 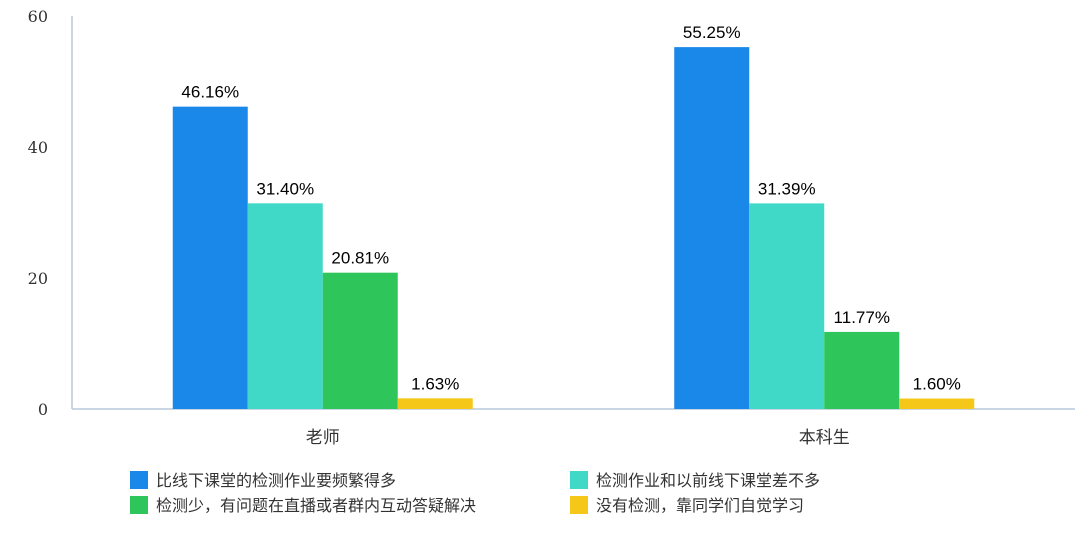 What do you see at coordinates (276, 480) in the screenshot?
I see `legend-label: 比线下课堂的检测作业要频繁得多` at bounding box center [276, 480].